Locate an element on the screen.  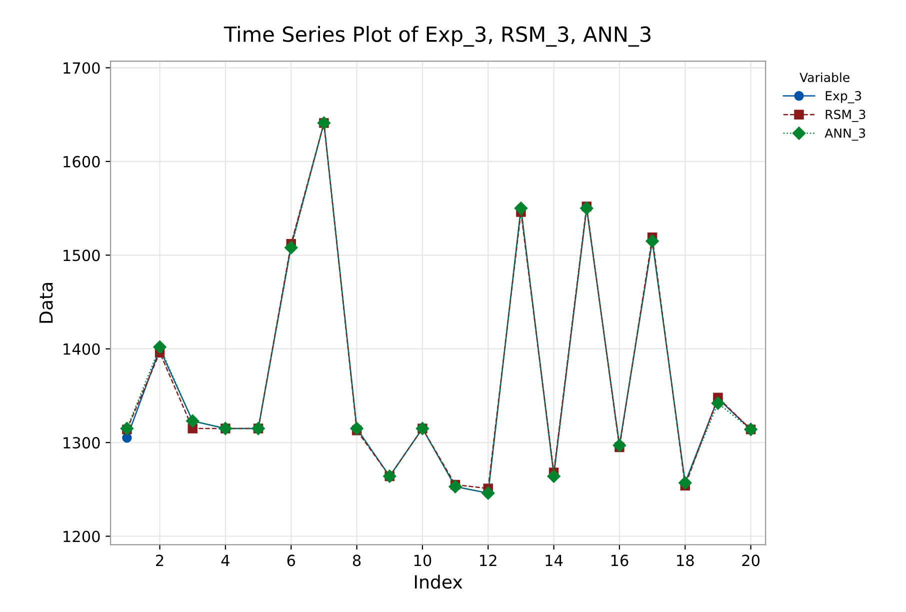
y-tick-label: 1600 is located at coordinates (82, 162).